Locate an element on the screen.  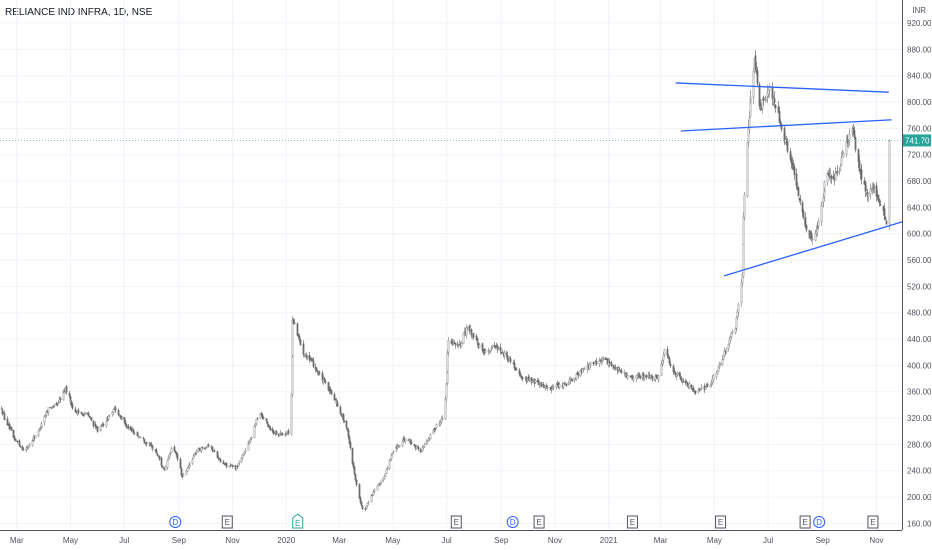
x-tick-label: 2020 is located at coordinates (286, 540).